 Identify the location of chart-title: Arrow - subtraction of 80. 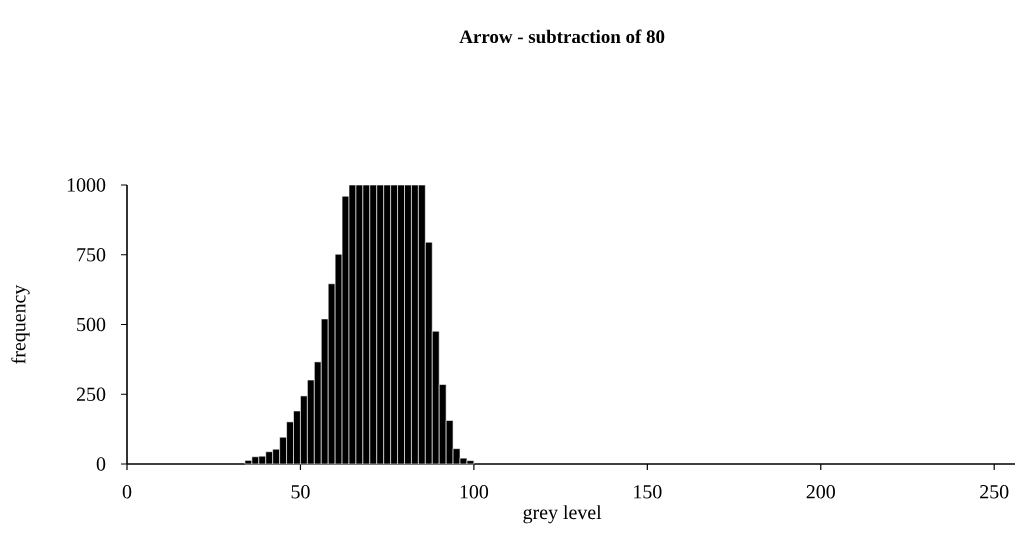
(562, 36).